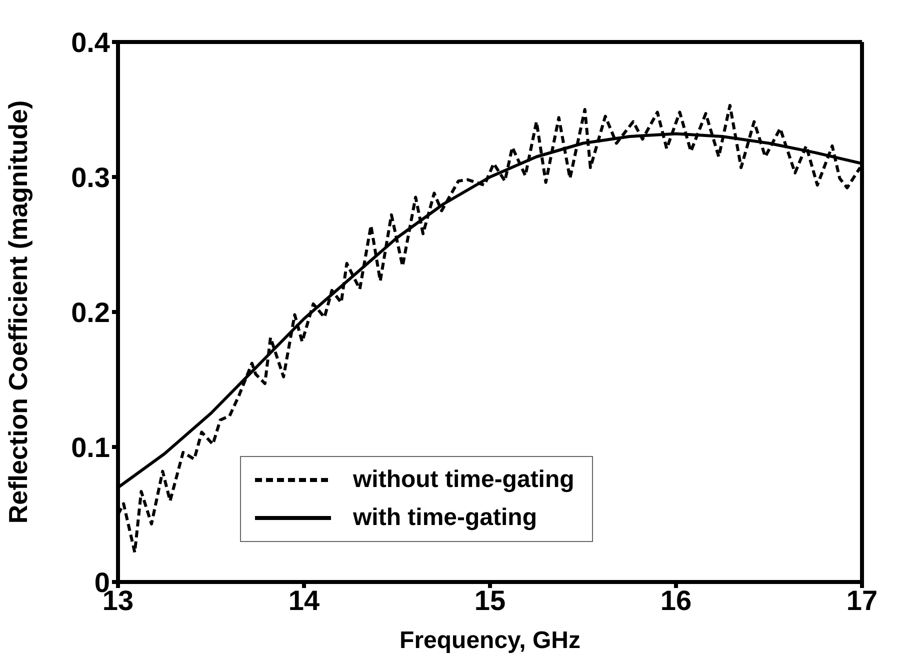 The width and height of the screenshot is (897, 670). What do you see at coordinates (90, 312) in the screenshot?
I see `y-tick-label: 0.2` at bounding box center [90, 312].